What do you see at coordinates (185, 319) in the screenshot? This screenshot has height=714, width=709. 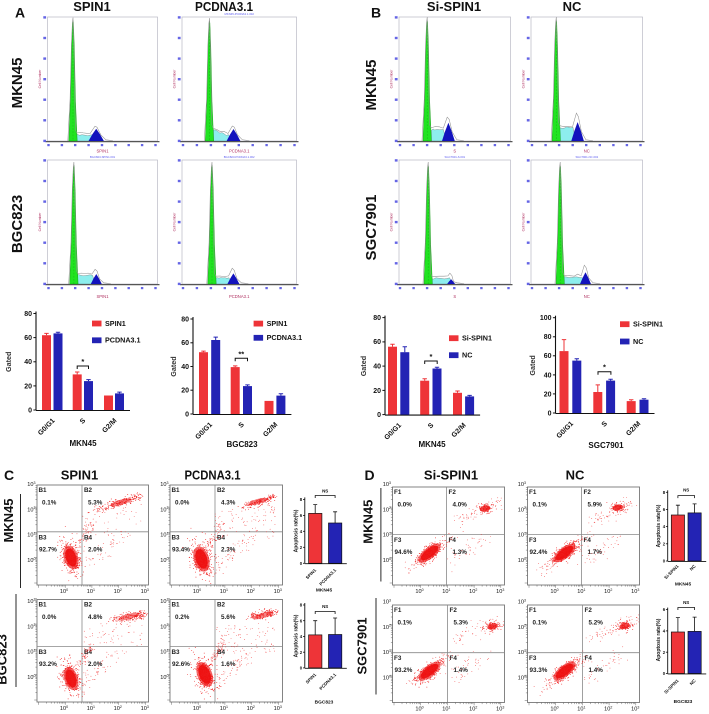 I see `svg-text: 80` at bounding box center [185, 319].